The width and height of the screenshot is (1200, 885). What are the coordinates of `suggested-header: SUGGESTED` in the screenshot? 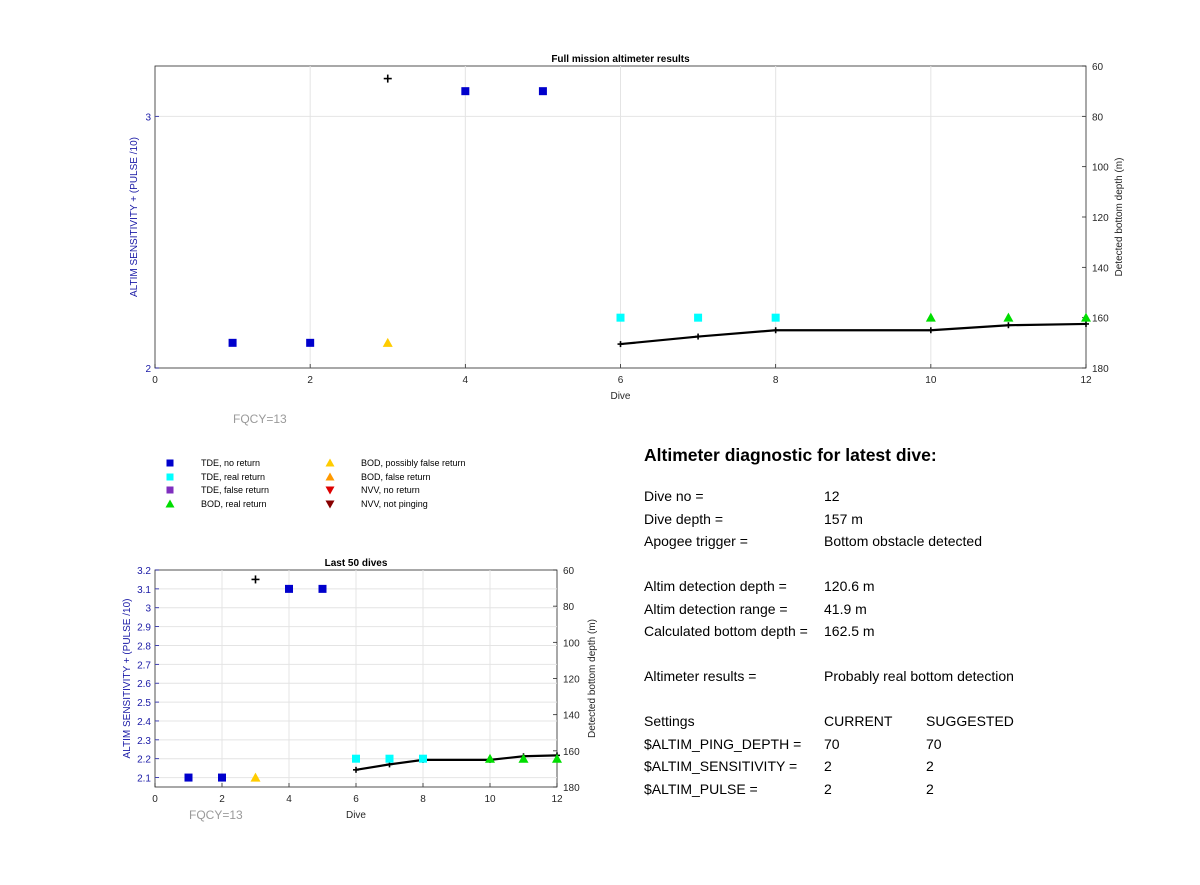 It's located at (970, 721).